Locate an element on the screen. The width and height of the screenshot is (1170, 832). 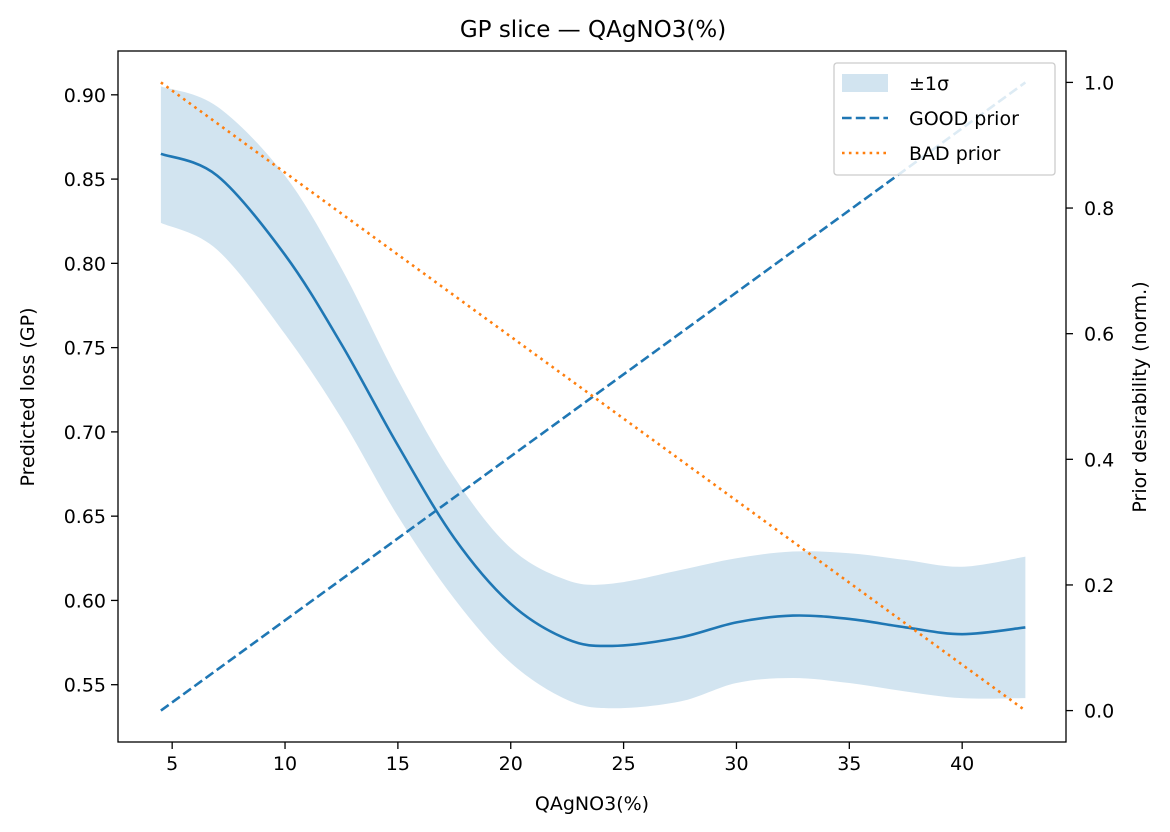
legend-label-bad-prior: BAD prior is located at coordinates (954, 154).